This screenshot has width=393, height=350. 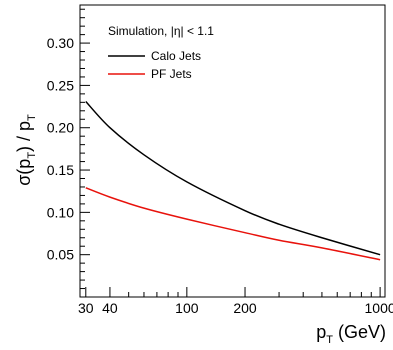 I want to click on x-axis: 30 40 100 200 1000, so click(x=235, y=301).